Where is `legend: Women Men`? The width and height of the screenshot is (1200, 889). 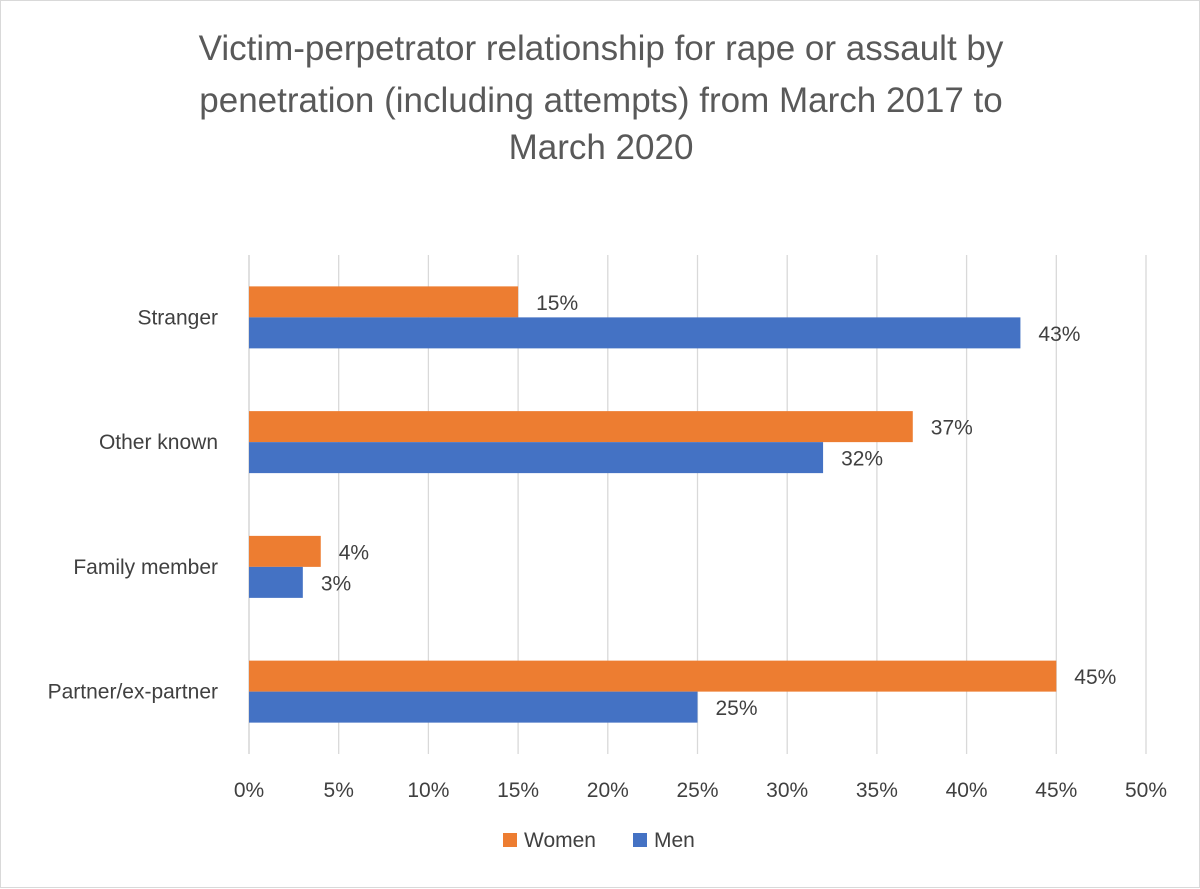
legend: Women Men is located at coordinates (599, 840).